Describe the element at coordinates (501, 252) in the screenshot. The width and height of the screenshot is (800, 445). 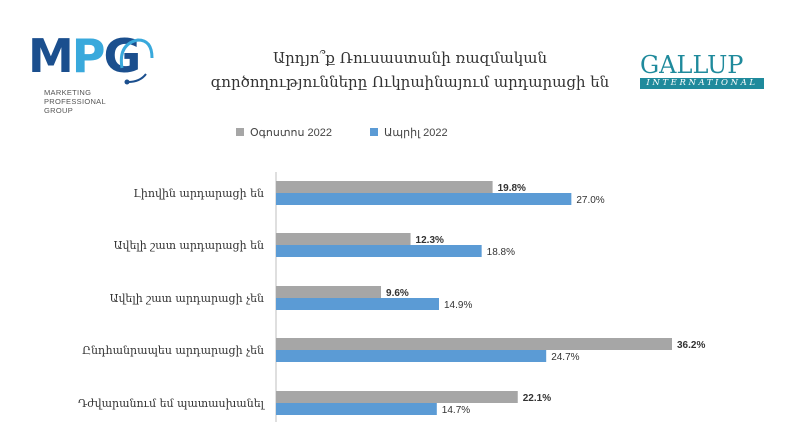
I see `data-label-april-rather-justified: 18.8%` at that location.